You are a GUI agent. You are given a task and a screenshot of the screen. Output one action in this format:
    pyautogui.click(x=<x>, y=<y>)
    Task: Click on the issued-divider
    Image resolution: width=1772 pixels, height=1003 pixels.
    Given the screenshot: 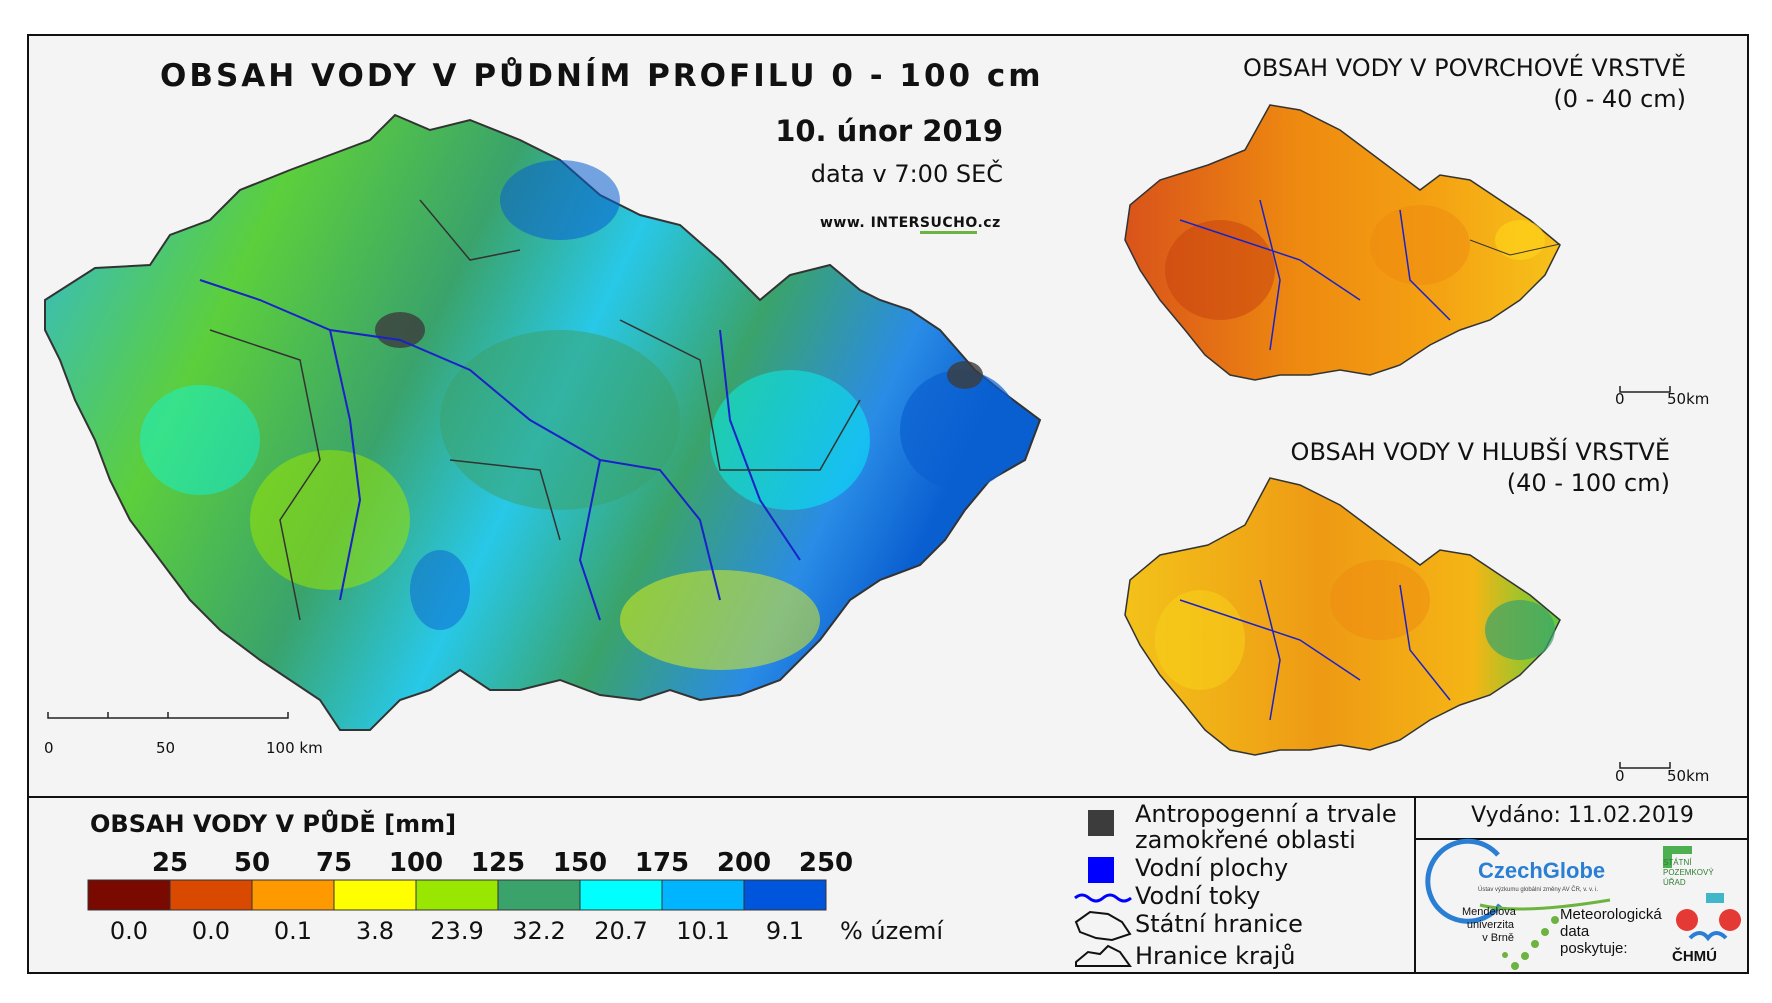 What is the action you would take?
    pyautogui.click(x=1582, y=839)
    